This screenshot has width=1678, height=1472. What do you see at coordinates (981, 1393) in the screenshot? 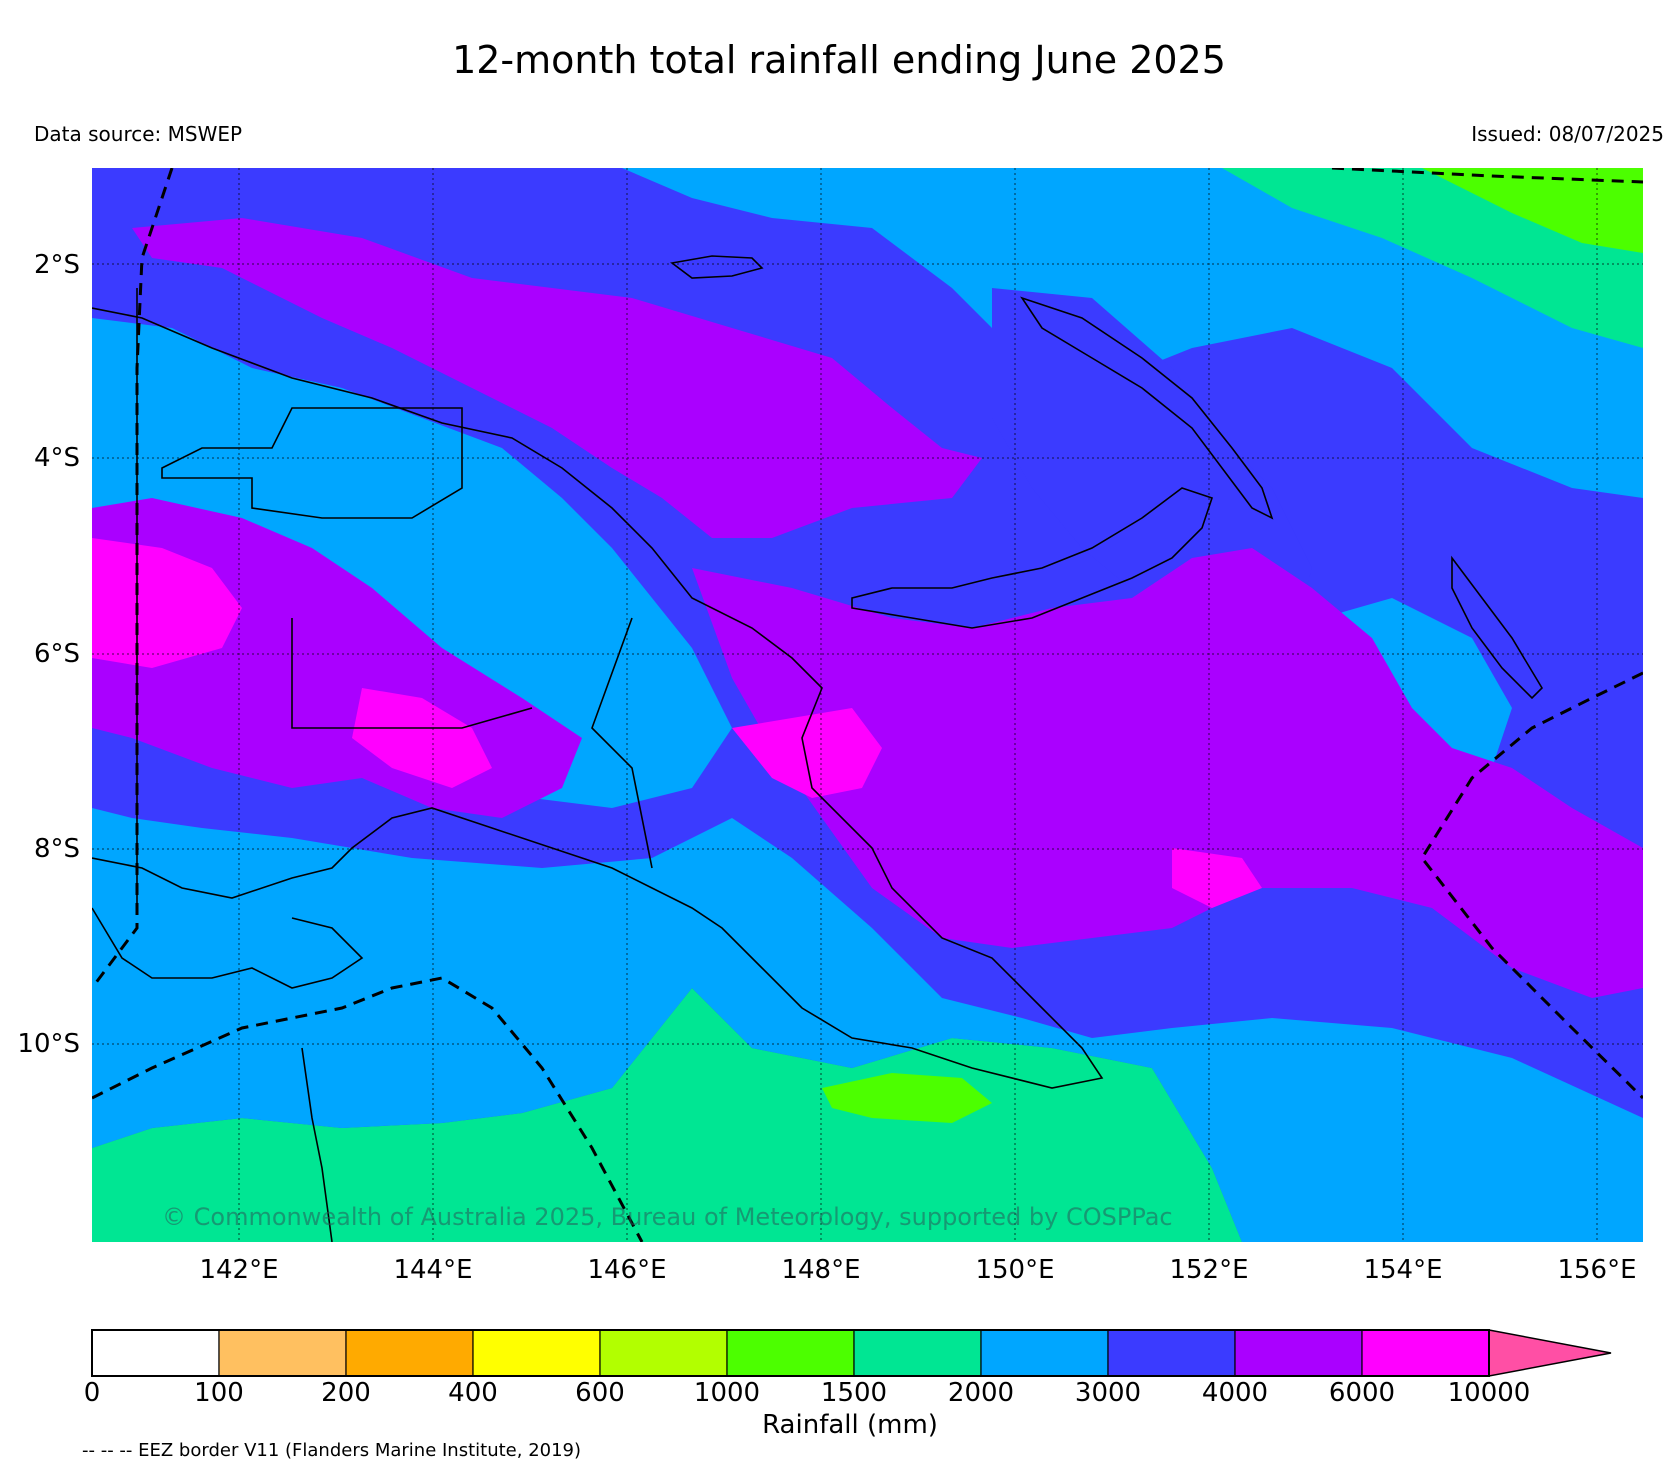
I see `colorbar-label-7: 2000` at bounding box center [981, 1393].